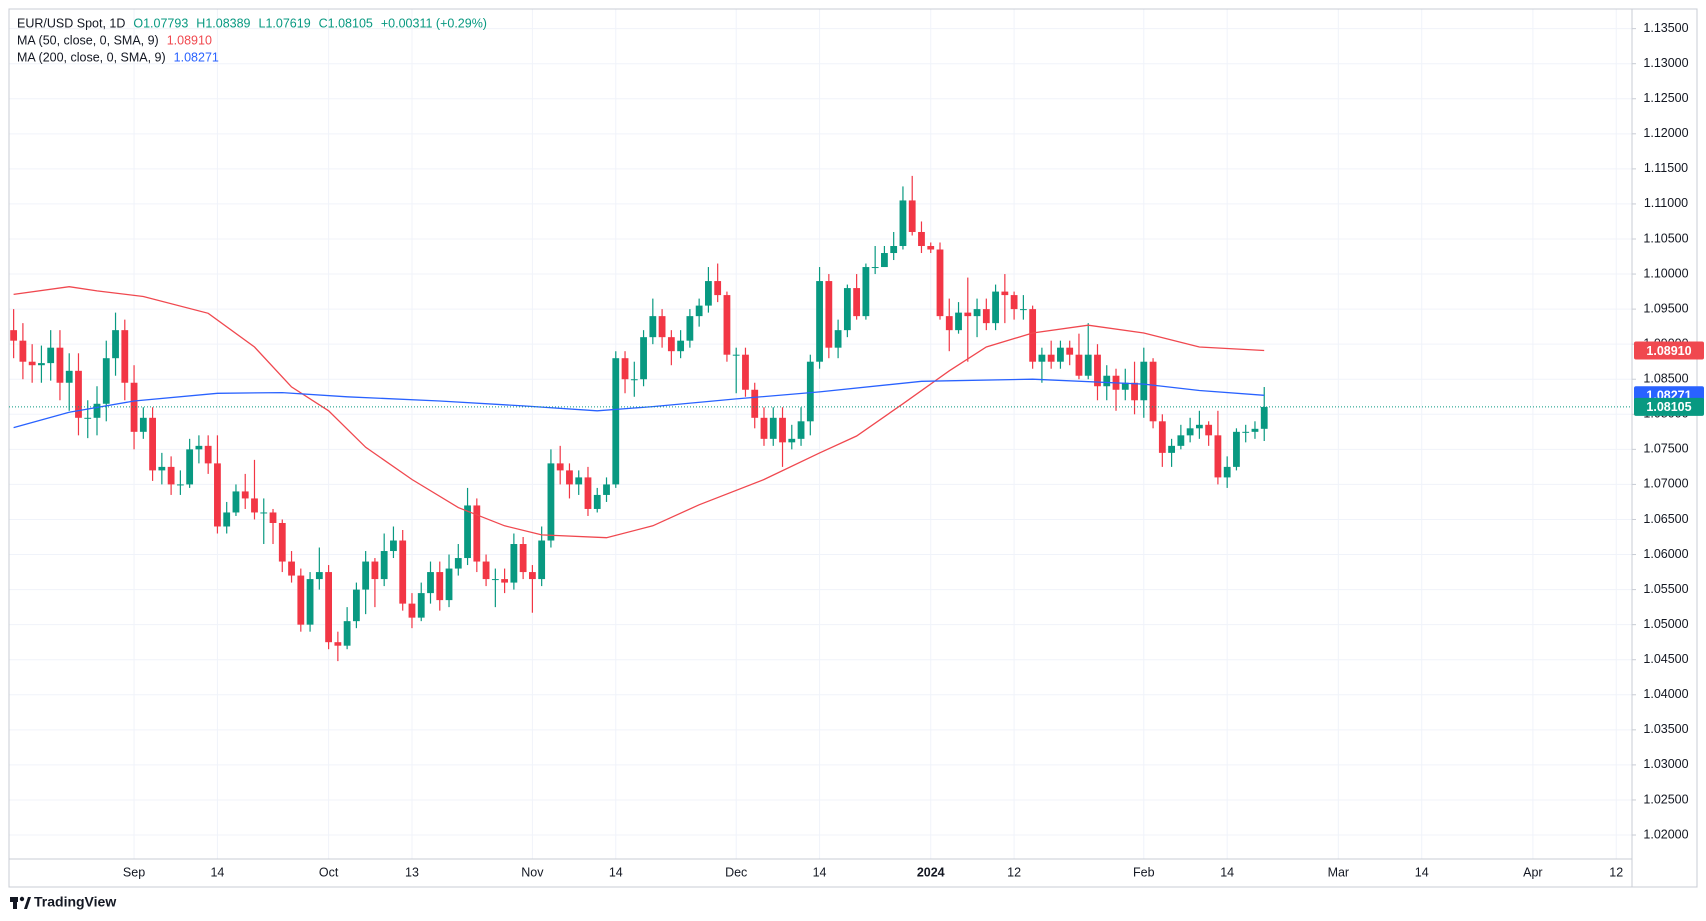  I want to click on legend-value: 1.08910, so click(189, 40).